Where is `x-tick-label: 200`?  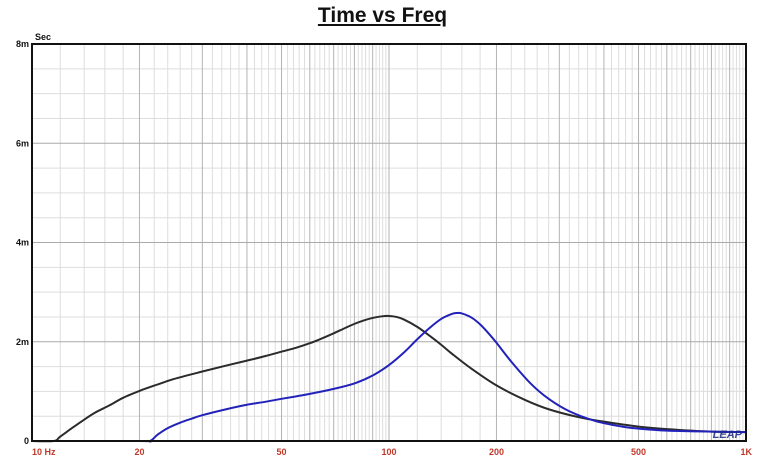
x-tick-label: 200 is located at coordinates (496, 452).